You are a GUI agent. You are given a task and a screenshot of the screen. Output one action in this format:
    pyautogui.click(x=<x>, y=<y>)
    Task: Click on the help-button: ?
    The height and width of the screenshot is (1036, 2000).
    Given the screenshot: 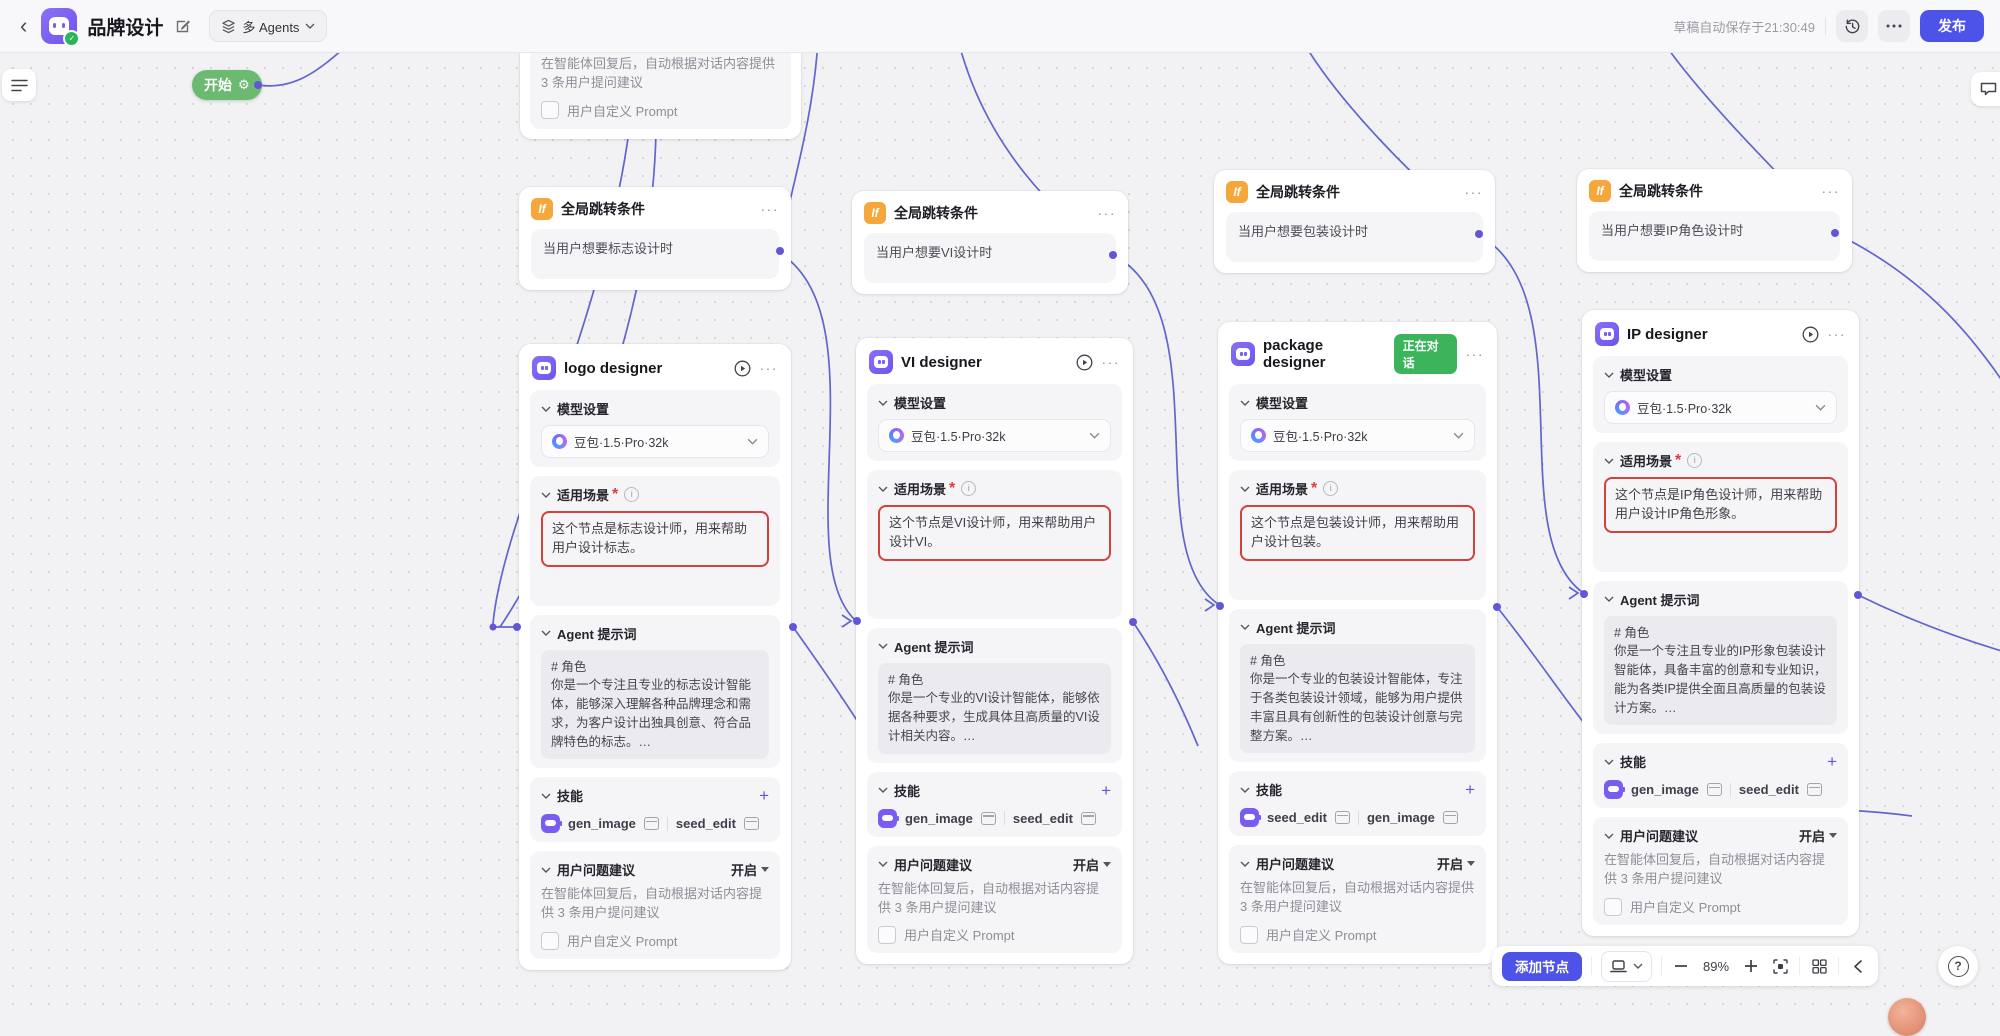 What is the action you would take?
    pyautogui.click(x=1958, y=966)
    